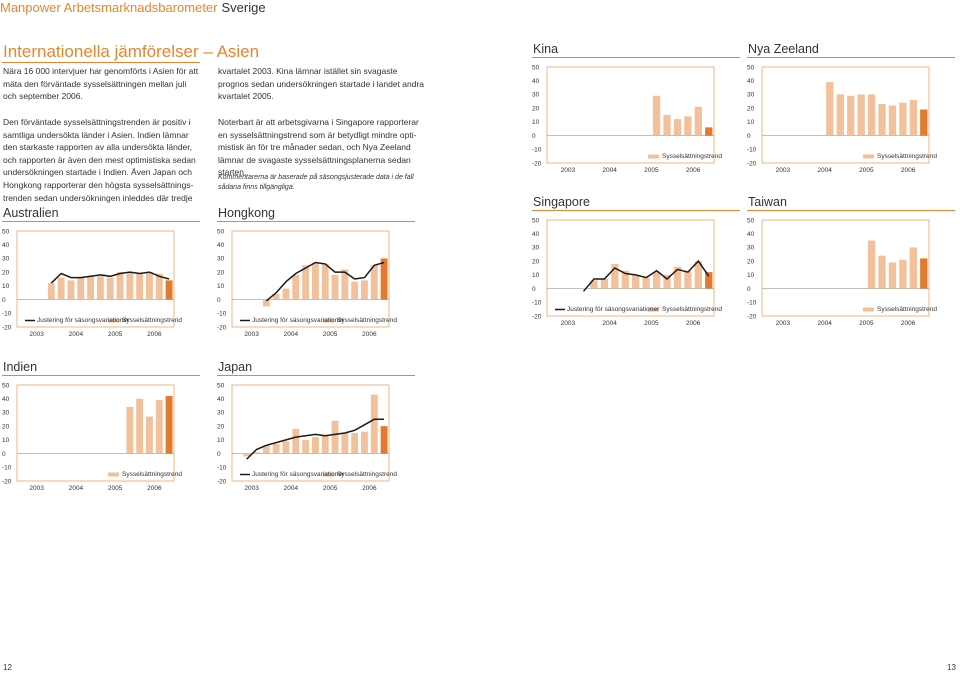  Describe the element at coordinates (7, 667) in the screenshot. I see `page-number-left: 12` at that location.